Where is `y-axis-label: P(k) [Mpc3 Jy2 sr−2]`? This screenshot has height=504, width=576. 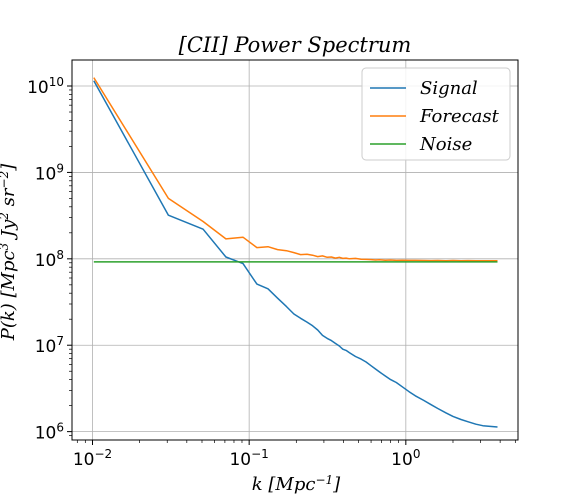
y-axis-label: P(k) [Mpc3 Jy2 sr−2] is located at coordinates (9, 252).